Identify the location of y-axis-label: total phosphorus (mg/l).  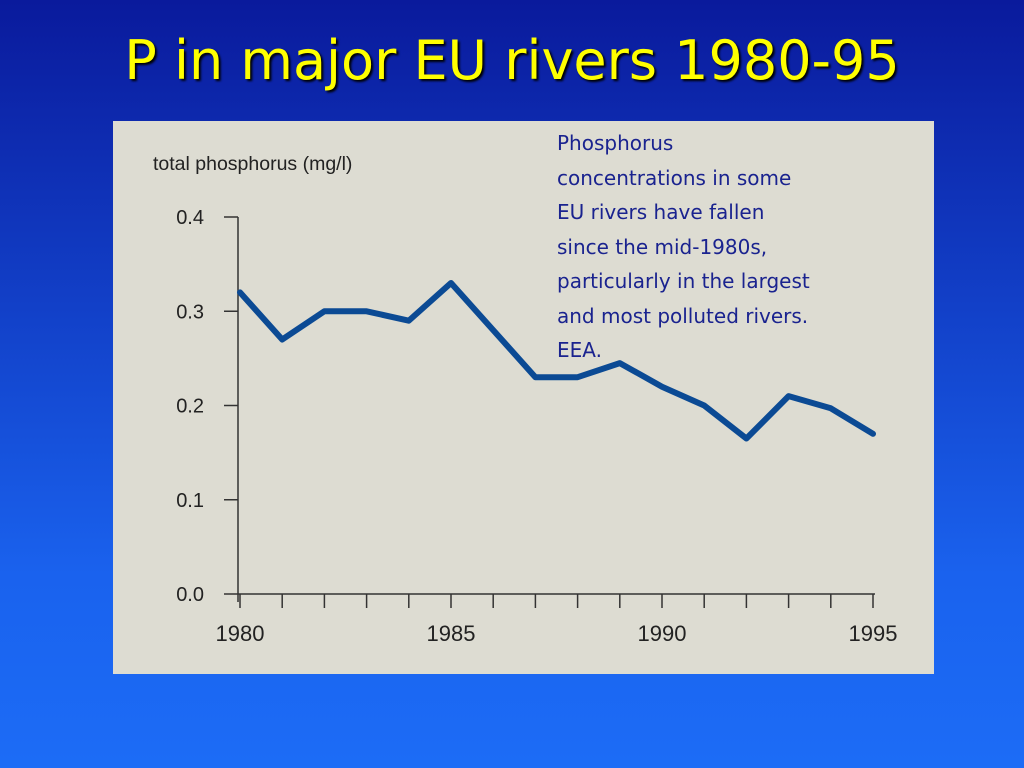
(253, 164).